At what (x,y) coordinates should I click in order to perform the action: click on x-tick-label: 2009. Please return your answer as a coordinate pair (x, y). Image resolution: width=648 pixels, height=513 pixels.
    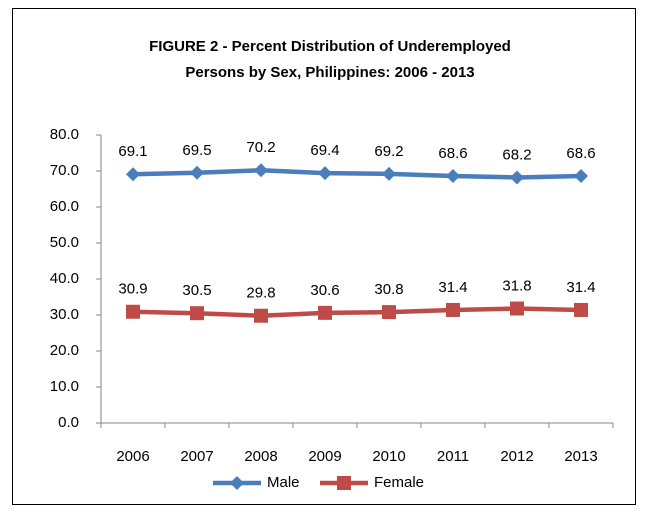
    Looking at the image, I should click on (324, 456).